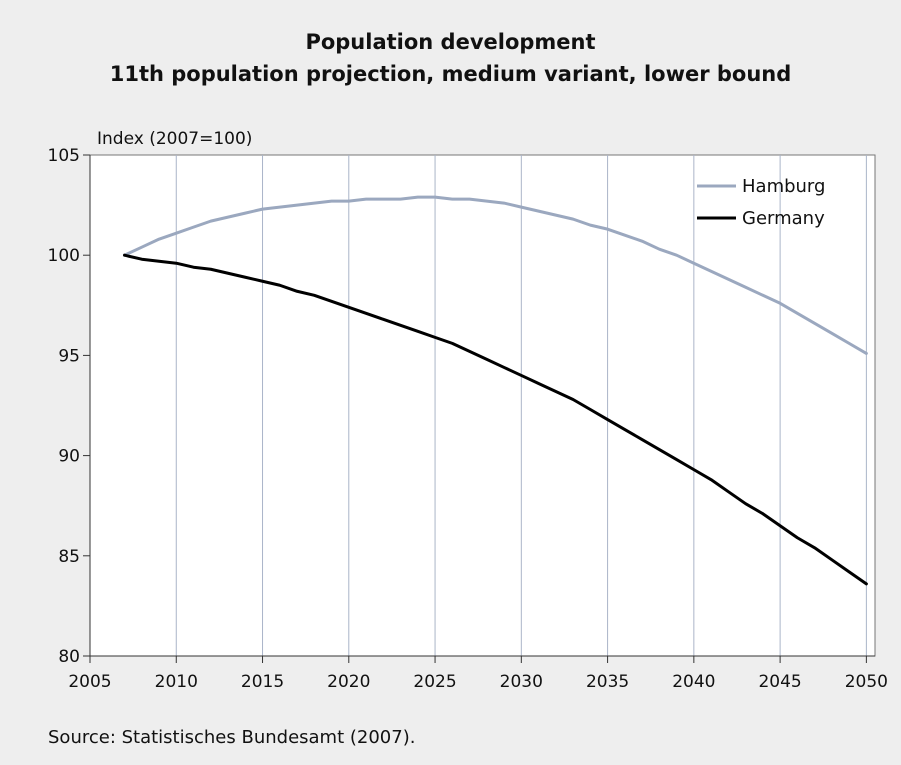 The image size is (901, 765). What do you see at coordinates (69, 657) in the screenshot?
I see `y-tick-label: 80` at bounding box center [69, 657].